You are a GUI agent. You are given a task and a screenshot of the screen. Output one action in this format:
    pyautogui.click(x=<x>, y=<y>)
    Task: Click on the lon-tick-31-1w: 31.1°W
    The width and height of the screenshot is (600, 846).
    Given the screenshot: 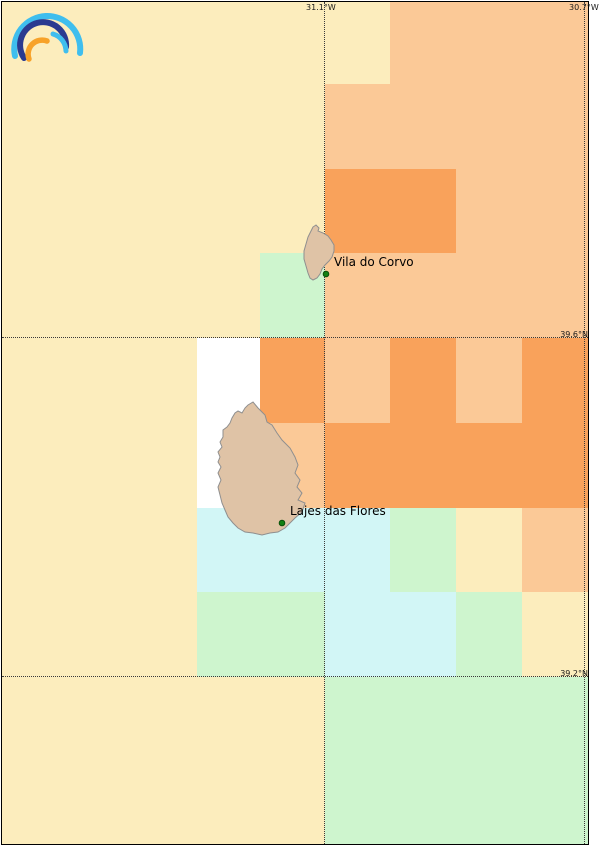 What is the action you would take?
    pyautogui.click(x=321, y=7)
    